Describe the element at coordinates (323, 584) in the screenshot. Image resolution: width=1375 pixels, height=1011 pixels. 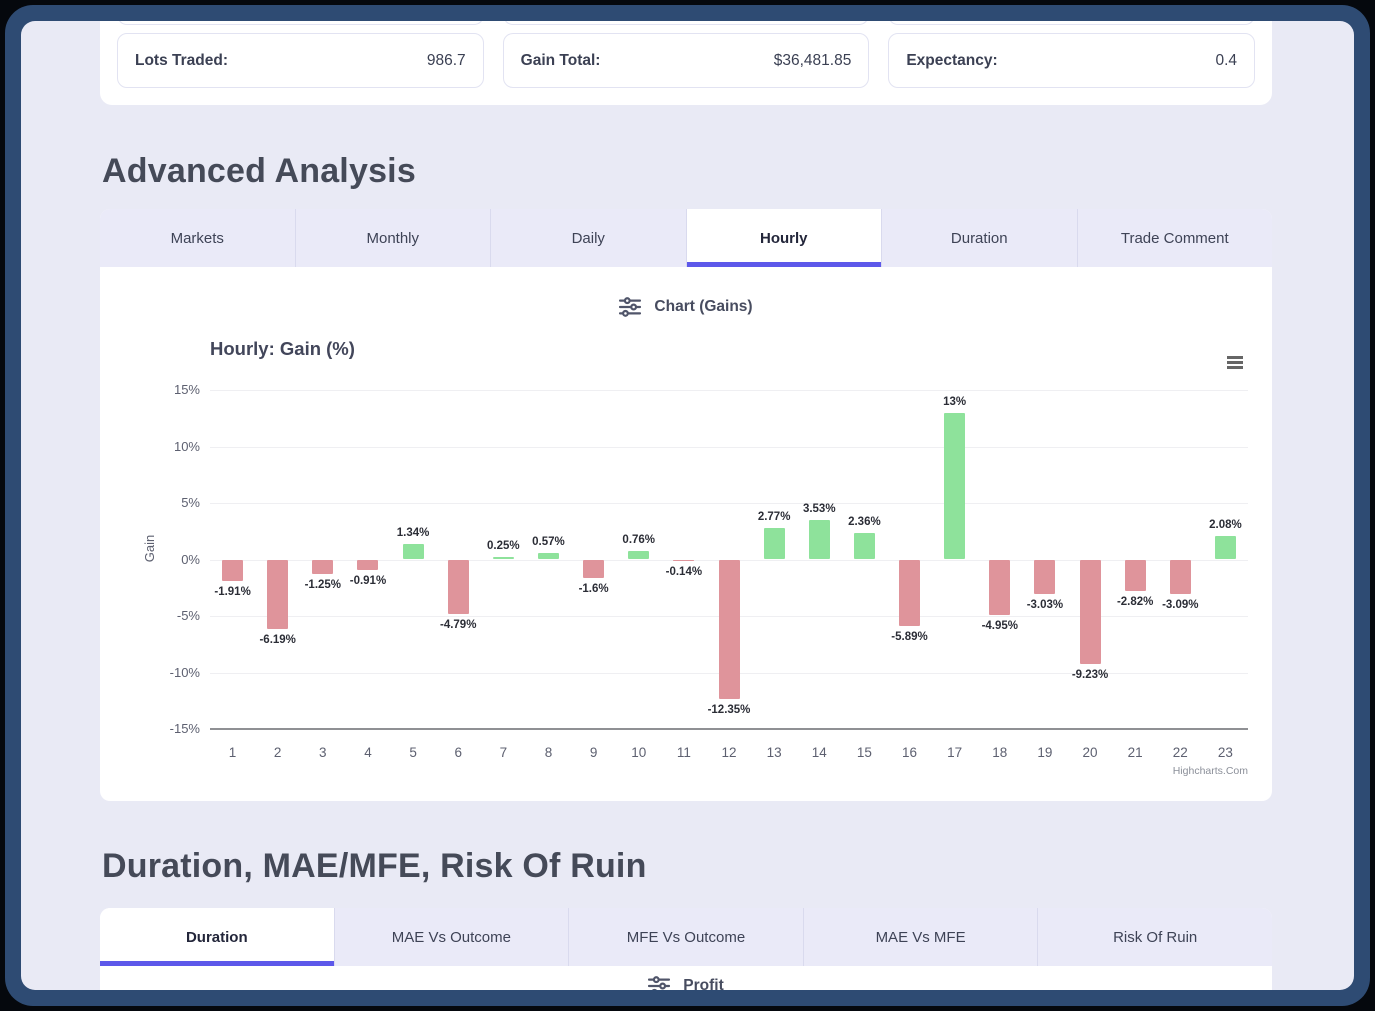
I see `bar-data-label: -1.25%` at that location.